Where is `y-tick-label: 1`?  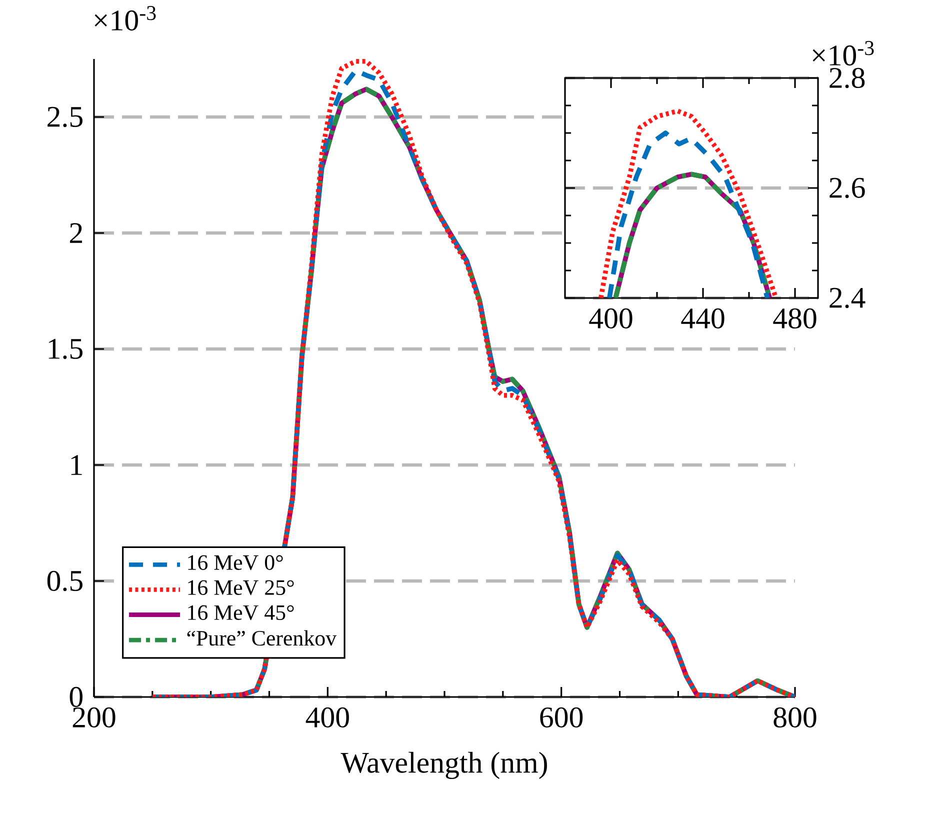
y-tick-label: 1 is located at coordinates (76, 465).